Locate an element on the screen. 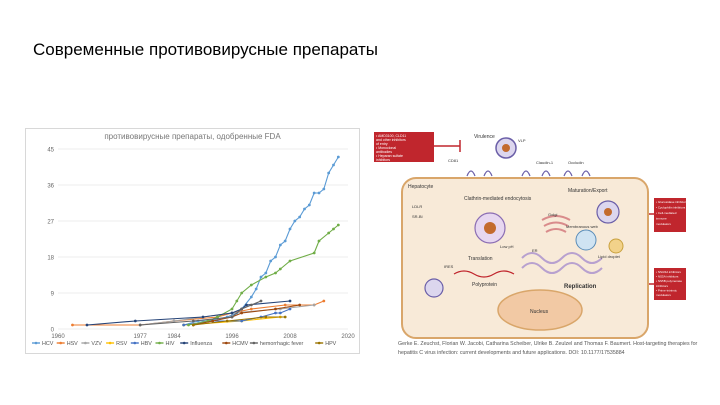 This screenshot has width=720, height=405. endocytosis-label: Clathrin-mediated endocytosis is located at coordinates (498, 199).